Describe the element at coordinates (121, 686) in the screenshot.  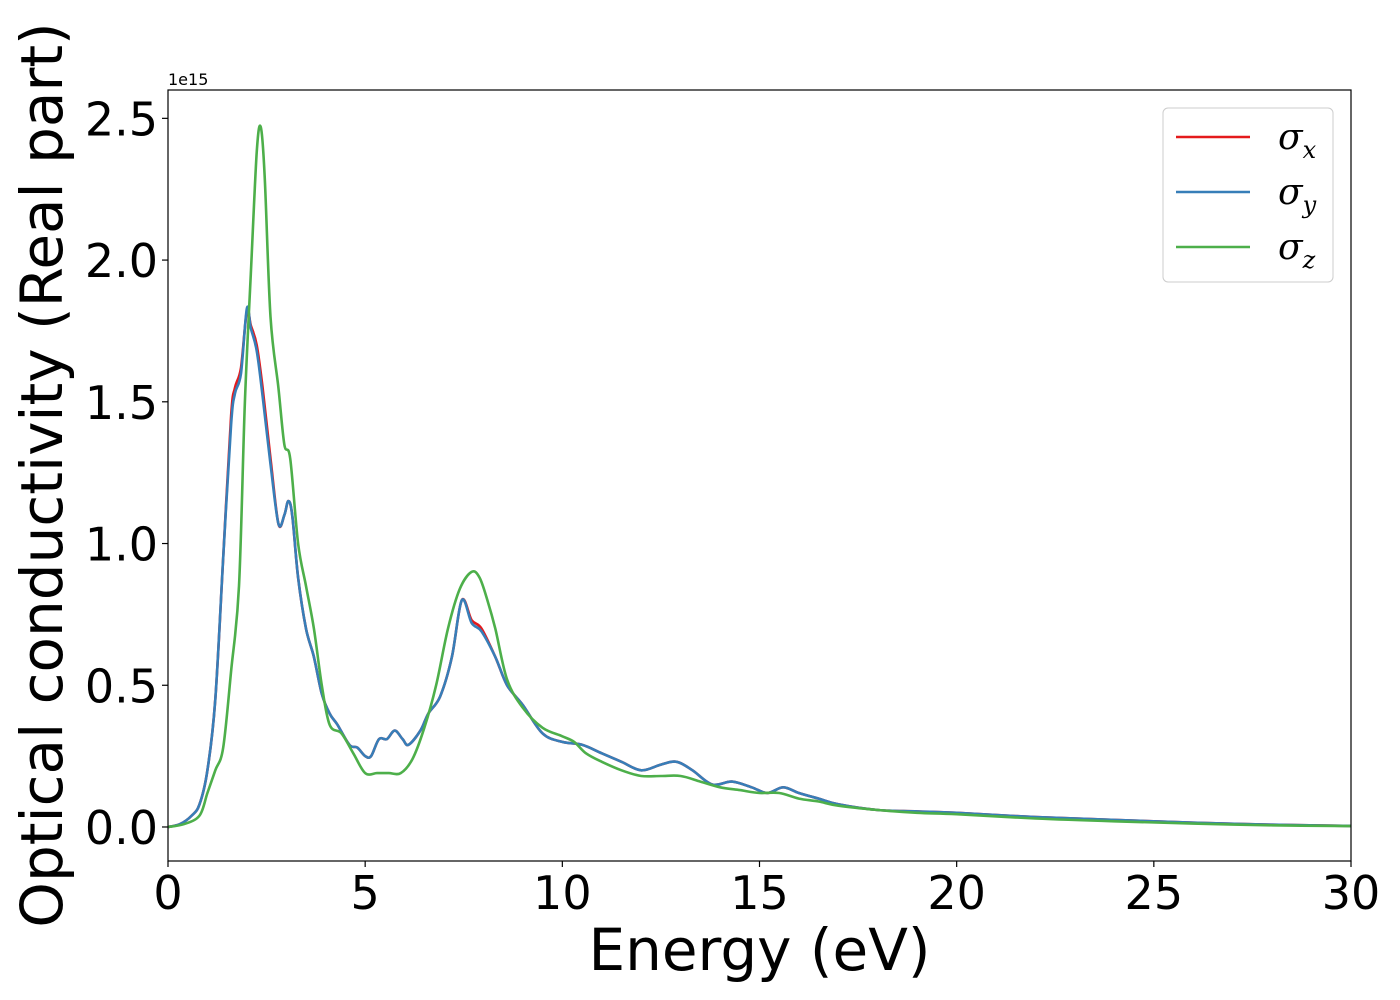
I see `y-tick-label: 0.5` at that location.